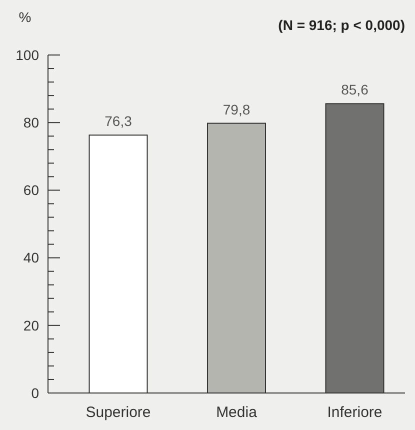 The width and height of the screenshot is (415, 430). I want to click on y-tick-label: 80, so click(31, 122).